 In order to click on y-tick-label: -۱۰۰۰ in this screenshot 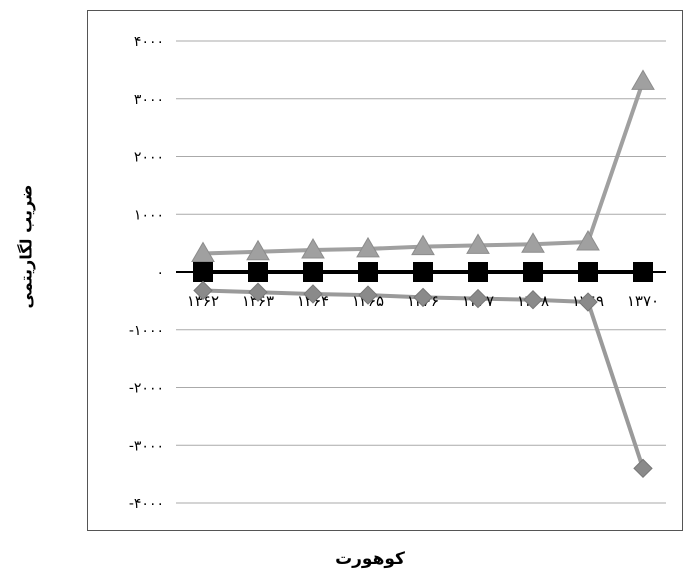, I will do `click(146, 331)`.